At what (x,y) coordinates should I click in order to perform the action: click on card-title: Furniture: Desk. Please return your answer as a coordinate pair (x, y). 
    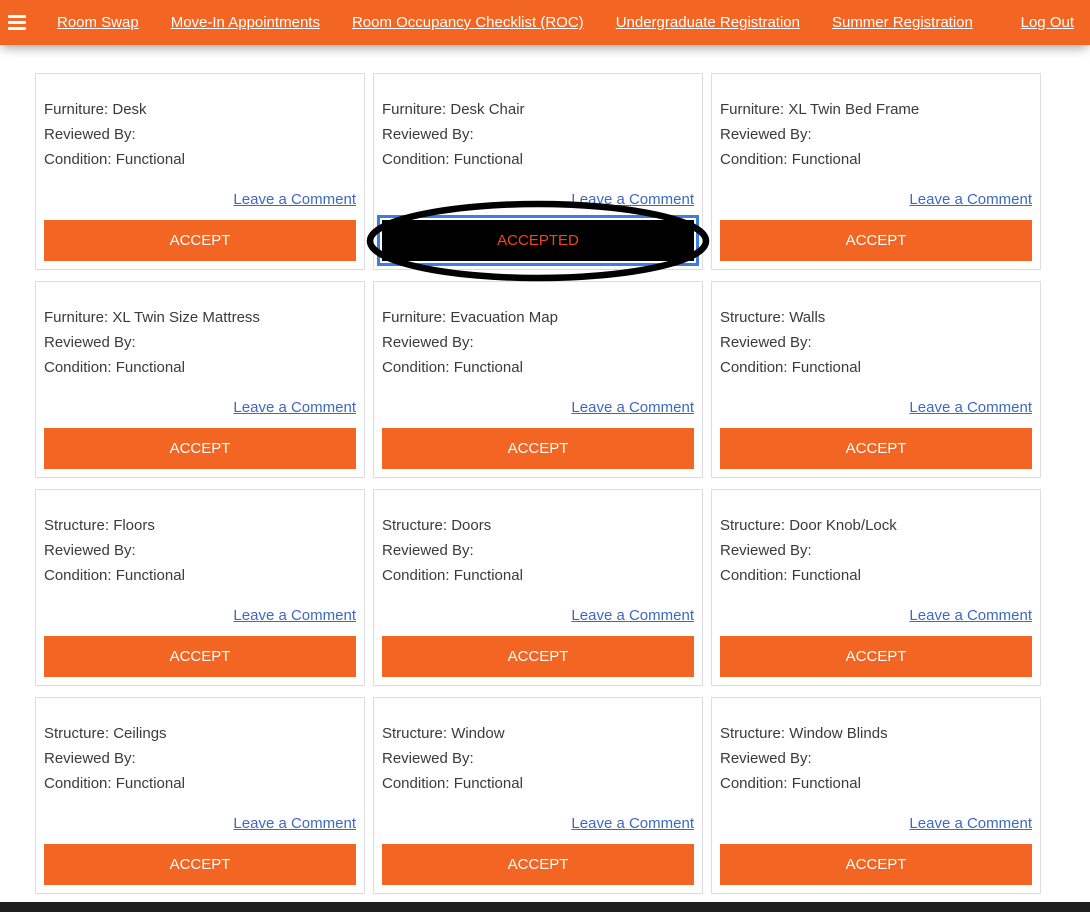
    Looking at the image, I should click on (95, 109).